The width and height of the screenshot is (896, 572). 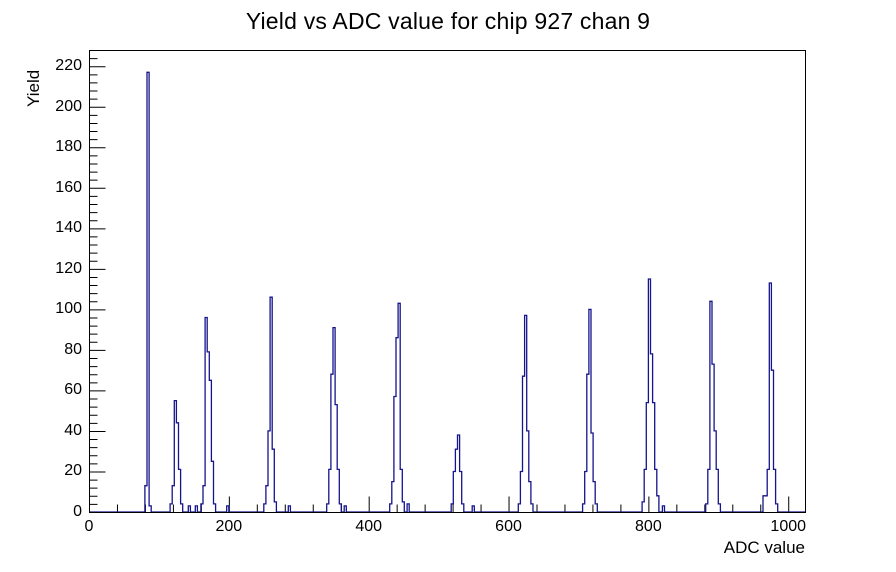 I want to click on x-tick-label: 200, so click(x=229, y=526).